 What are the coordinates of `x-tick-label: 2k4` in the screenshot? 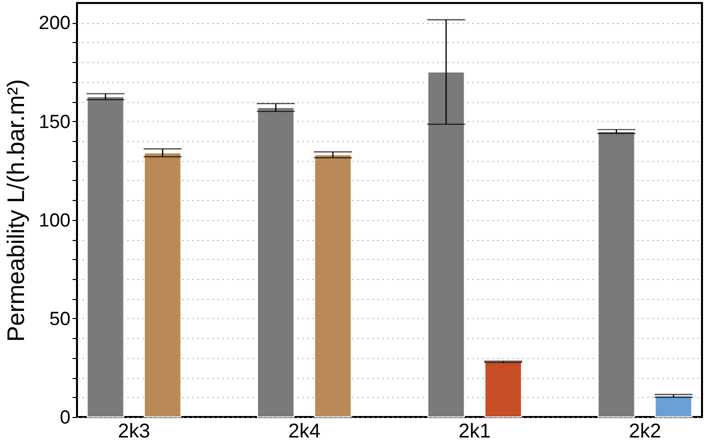 It's located at (304, 431).